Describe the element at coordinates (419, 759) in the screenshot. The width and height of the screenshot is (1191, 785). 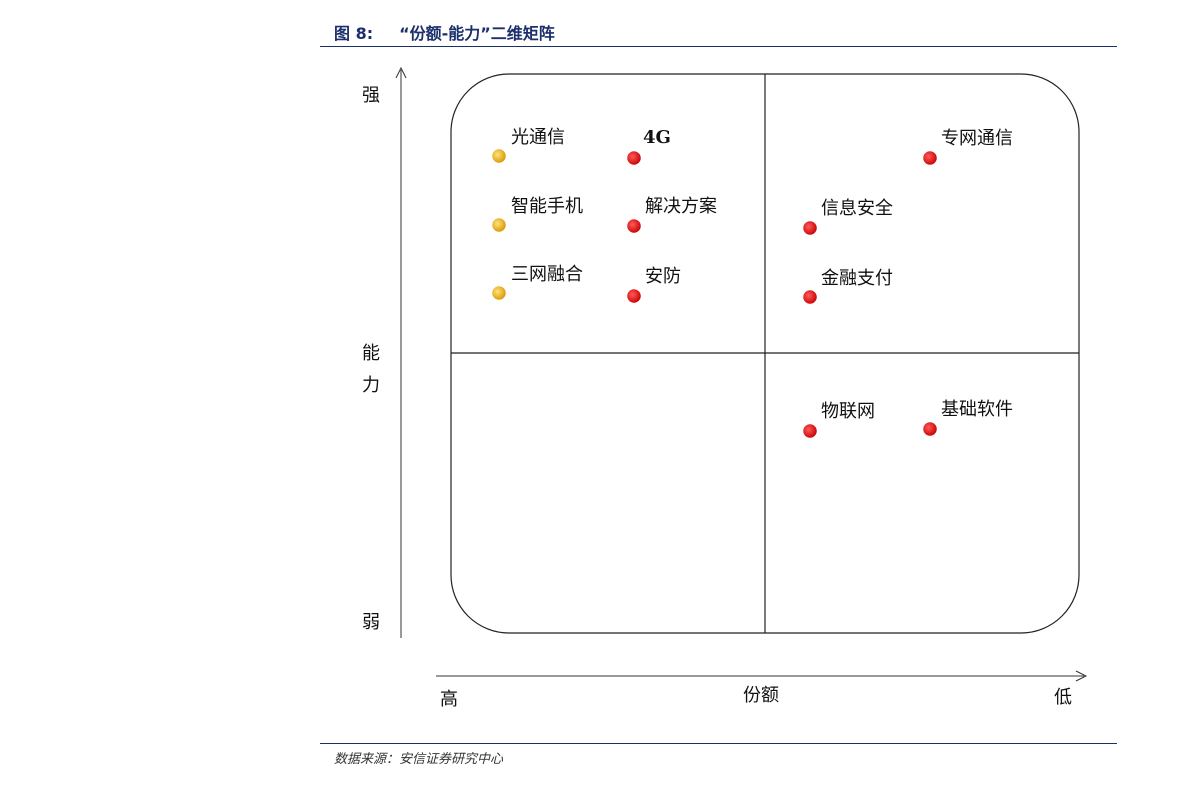
I see `source-note: 数据来源：安信证券研究中心` at that location.